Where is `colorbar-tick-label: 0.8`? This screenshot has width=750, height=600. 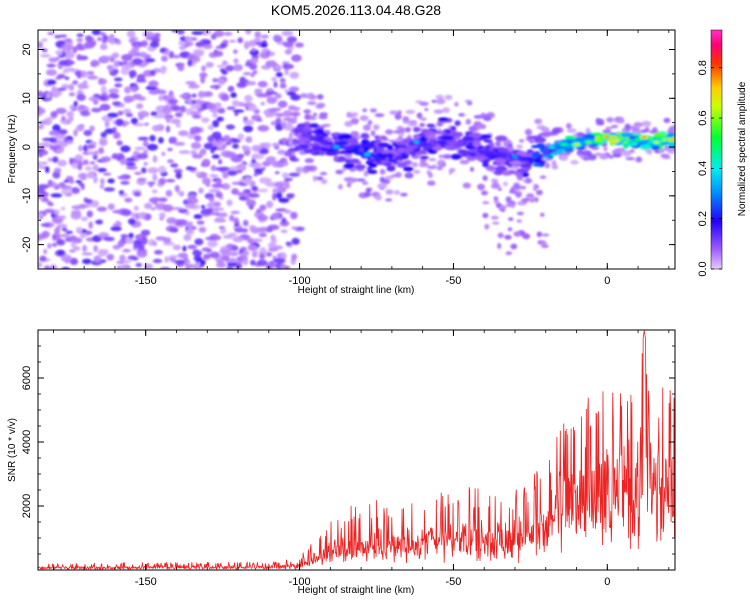 colorbar-tick-label: 0.8 is located at coordinates (703, 67).